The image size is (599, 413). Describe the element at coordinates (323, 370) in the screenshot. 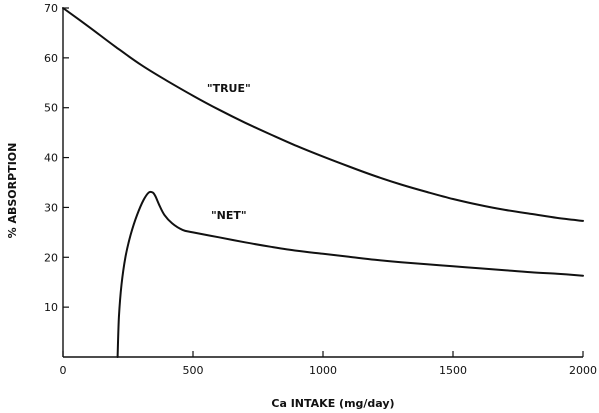

I see `x-tick-label: 1000` at that location.